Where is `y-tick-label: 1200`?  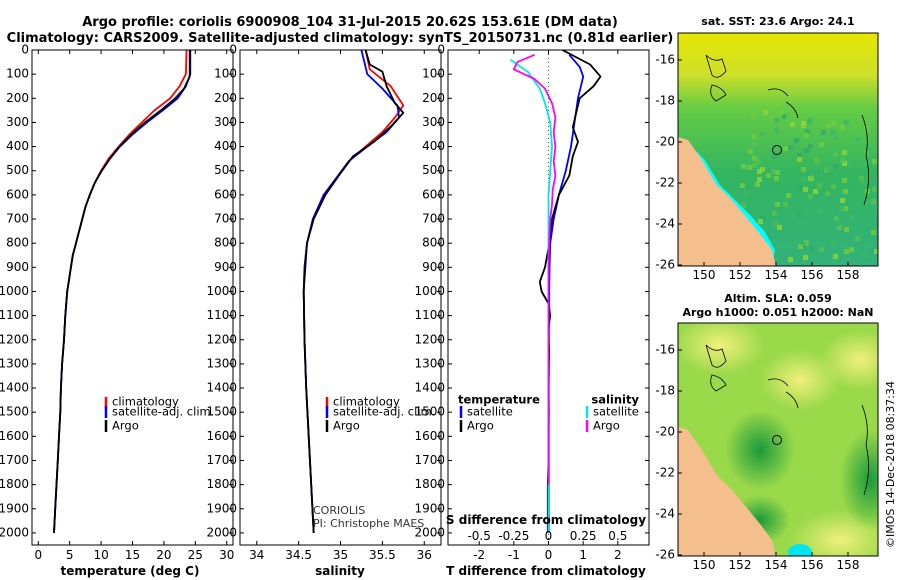 y-tick-label: 1200 is located at coordinates (221, 339).